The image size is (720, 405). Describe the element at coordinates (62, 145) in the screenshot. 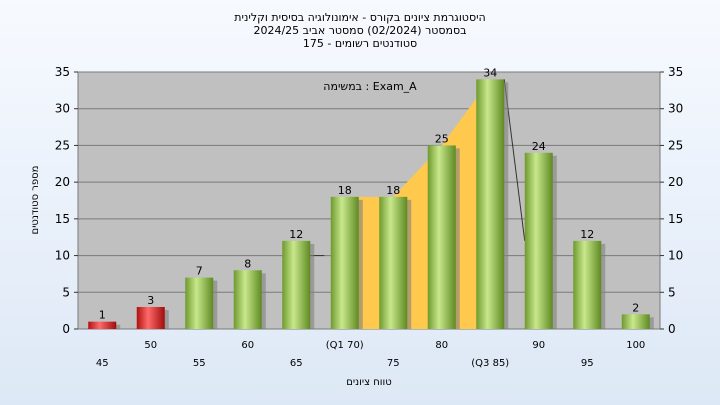

I see `y-tick-label-left: 25` at that location.